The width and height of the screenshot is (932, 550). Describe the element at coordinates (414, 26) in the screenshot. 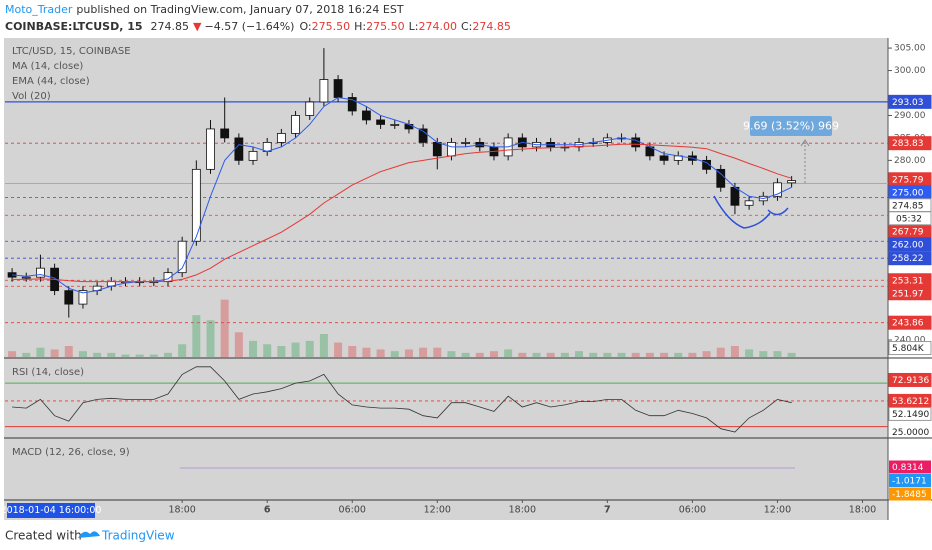

I see `l-label: L:` at that location.